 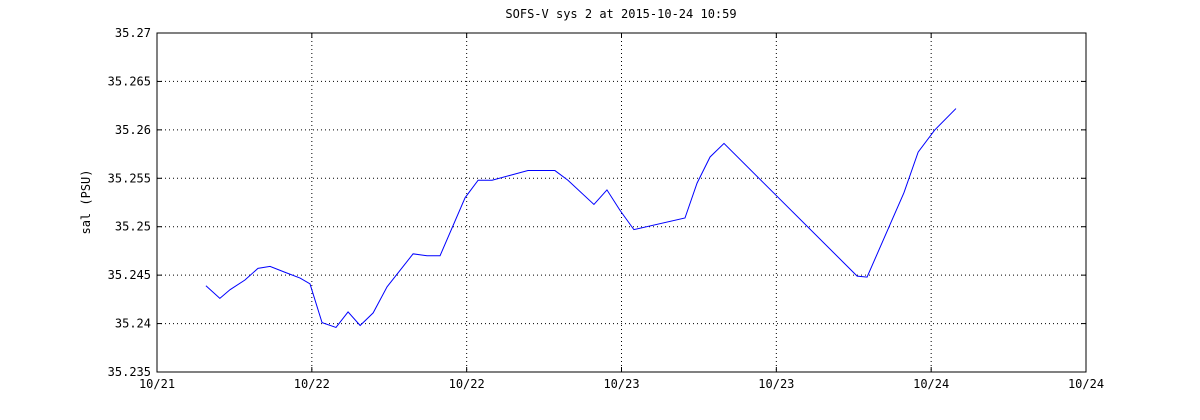 What do you see at coordinates (129, 178) in the screenshot?
I see `y-tick-label: 35.255` at bounding box center [129, 178].